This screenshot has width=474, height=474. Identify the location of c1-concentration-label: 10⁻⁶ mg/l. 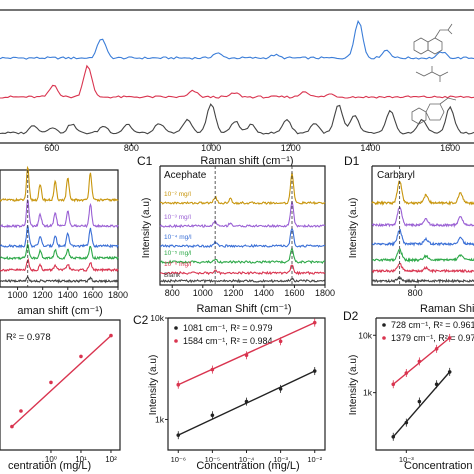
(178, 264).